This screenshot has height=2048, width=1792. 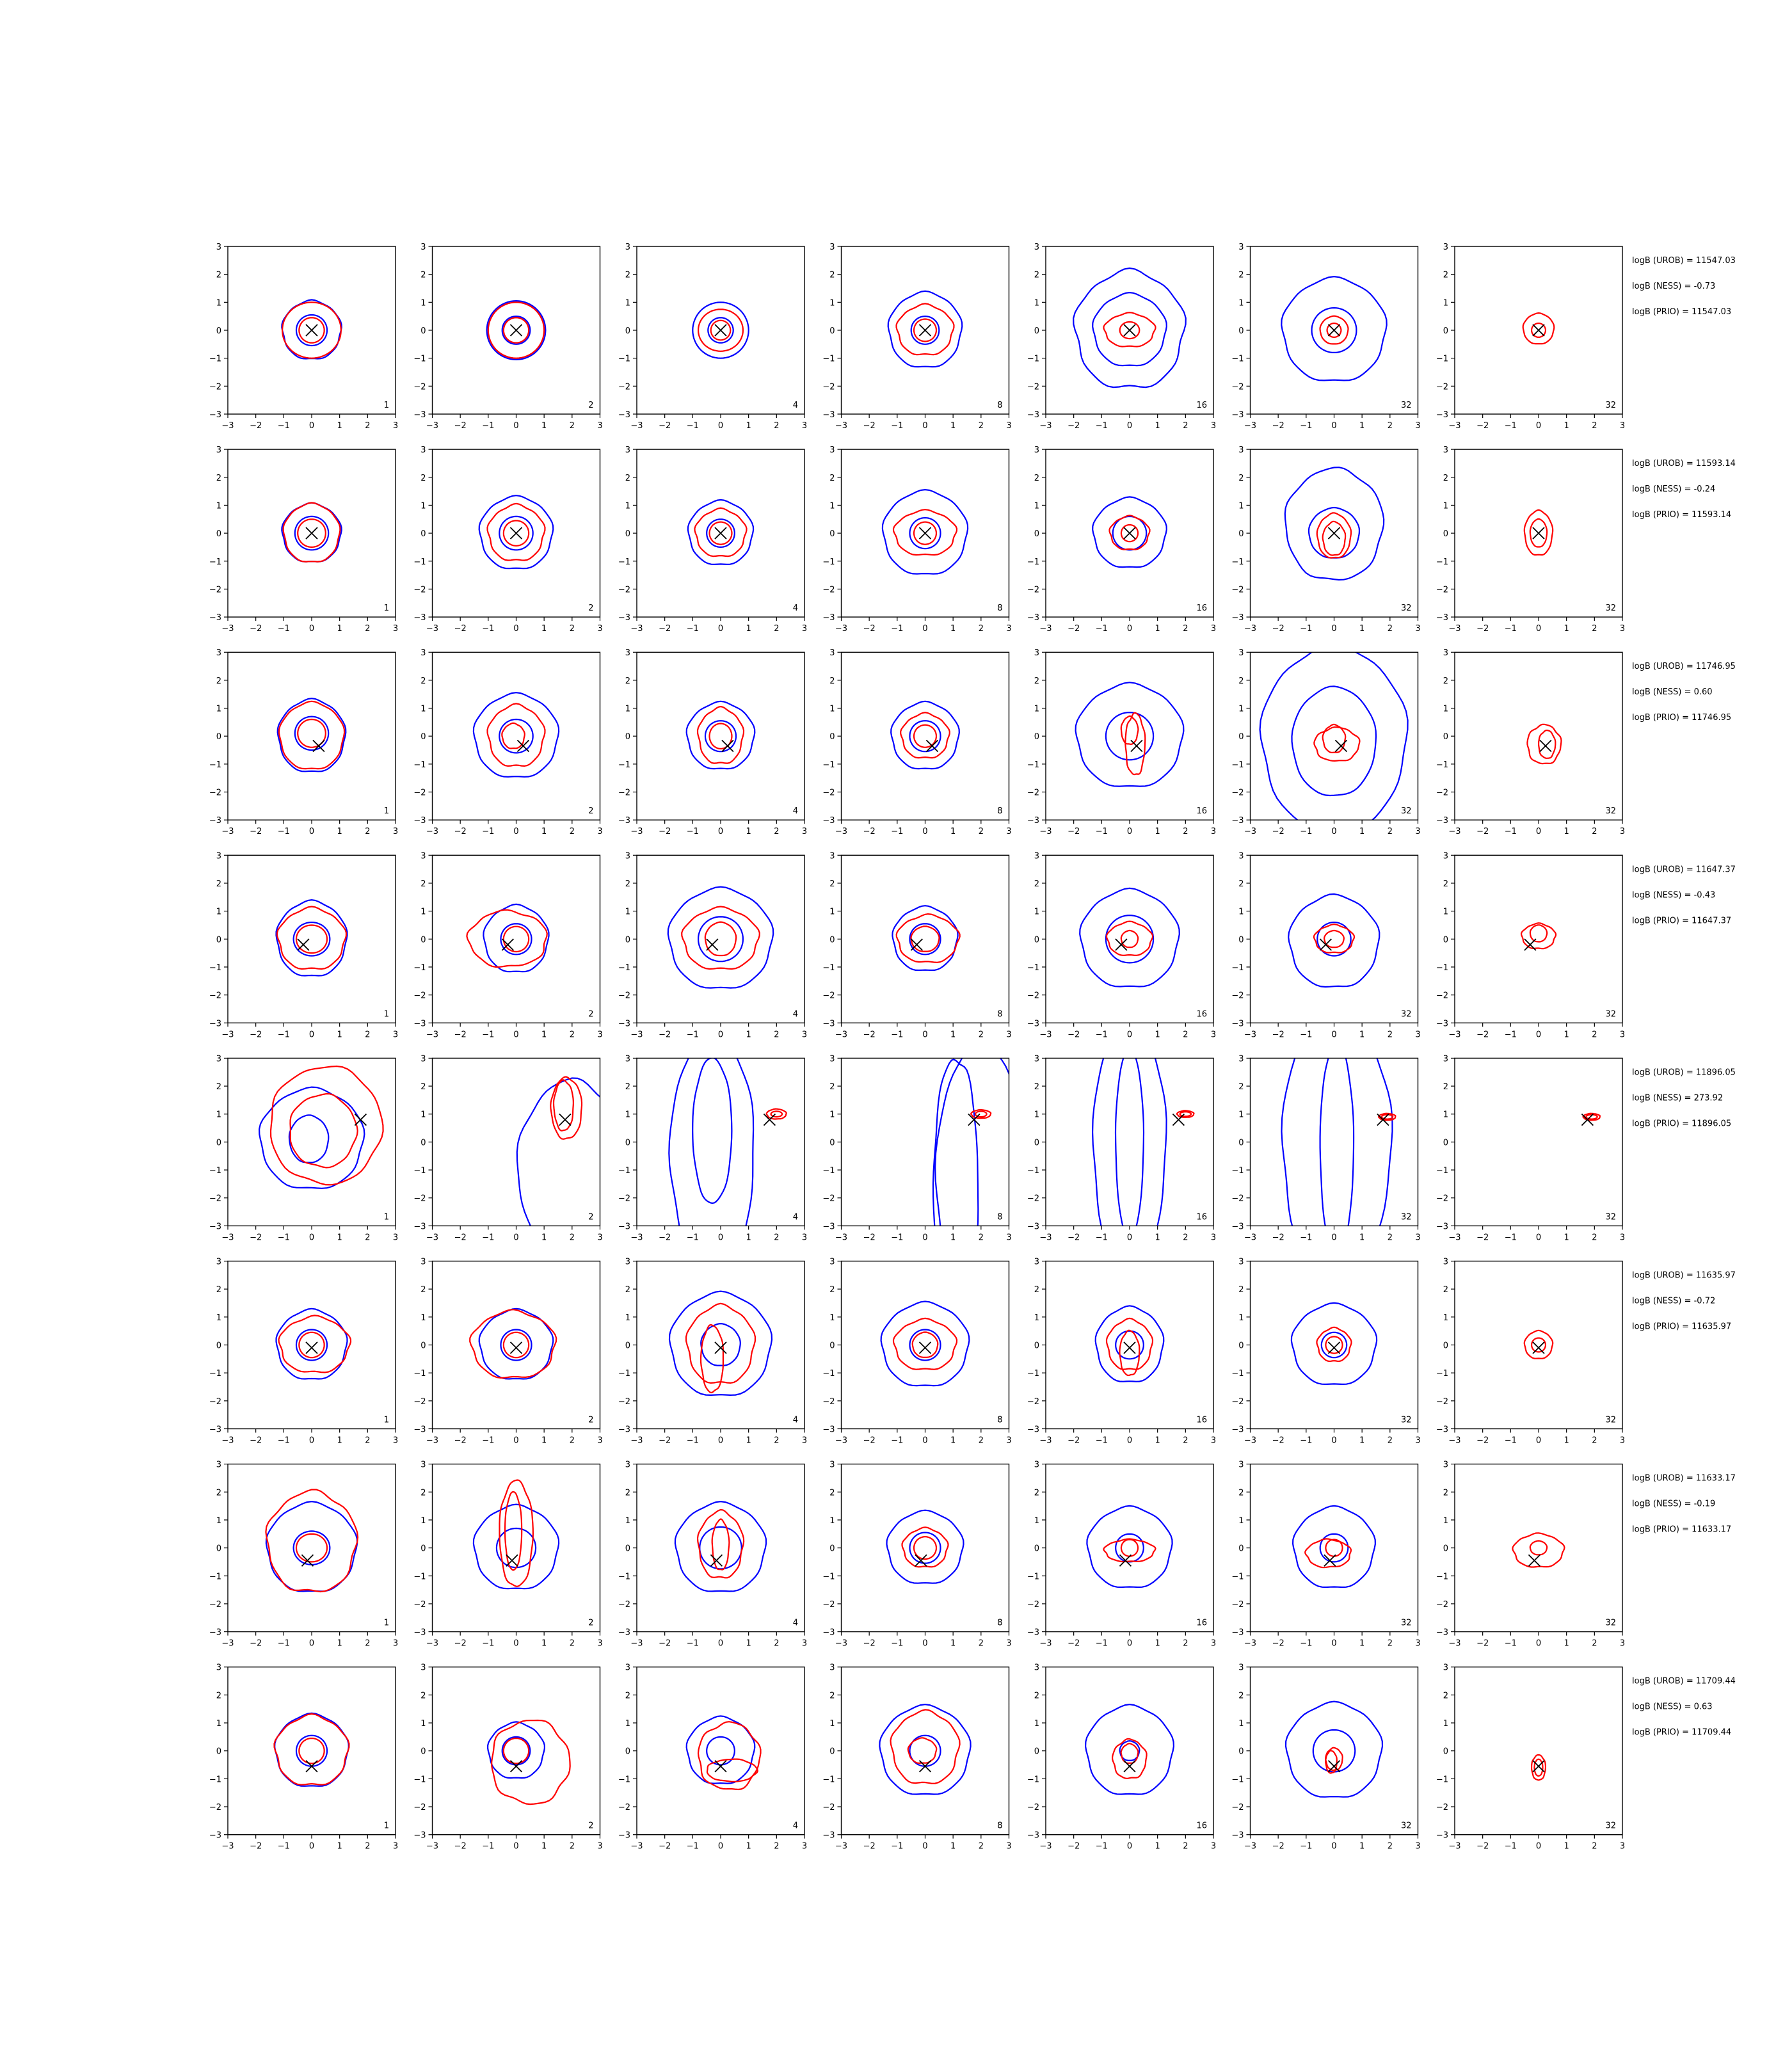 I want to click on contours-r7-c4, so click(x=925, y=1546).